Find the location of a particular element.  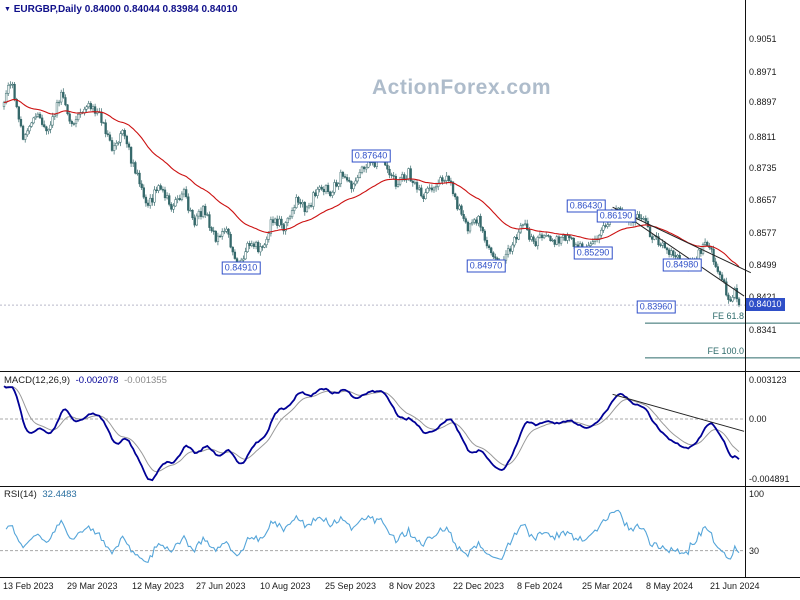

triangle-icon: ▼ is located at coordinates (7, 9).